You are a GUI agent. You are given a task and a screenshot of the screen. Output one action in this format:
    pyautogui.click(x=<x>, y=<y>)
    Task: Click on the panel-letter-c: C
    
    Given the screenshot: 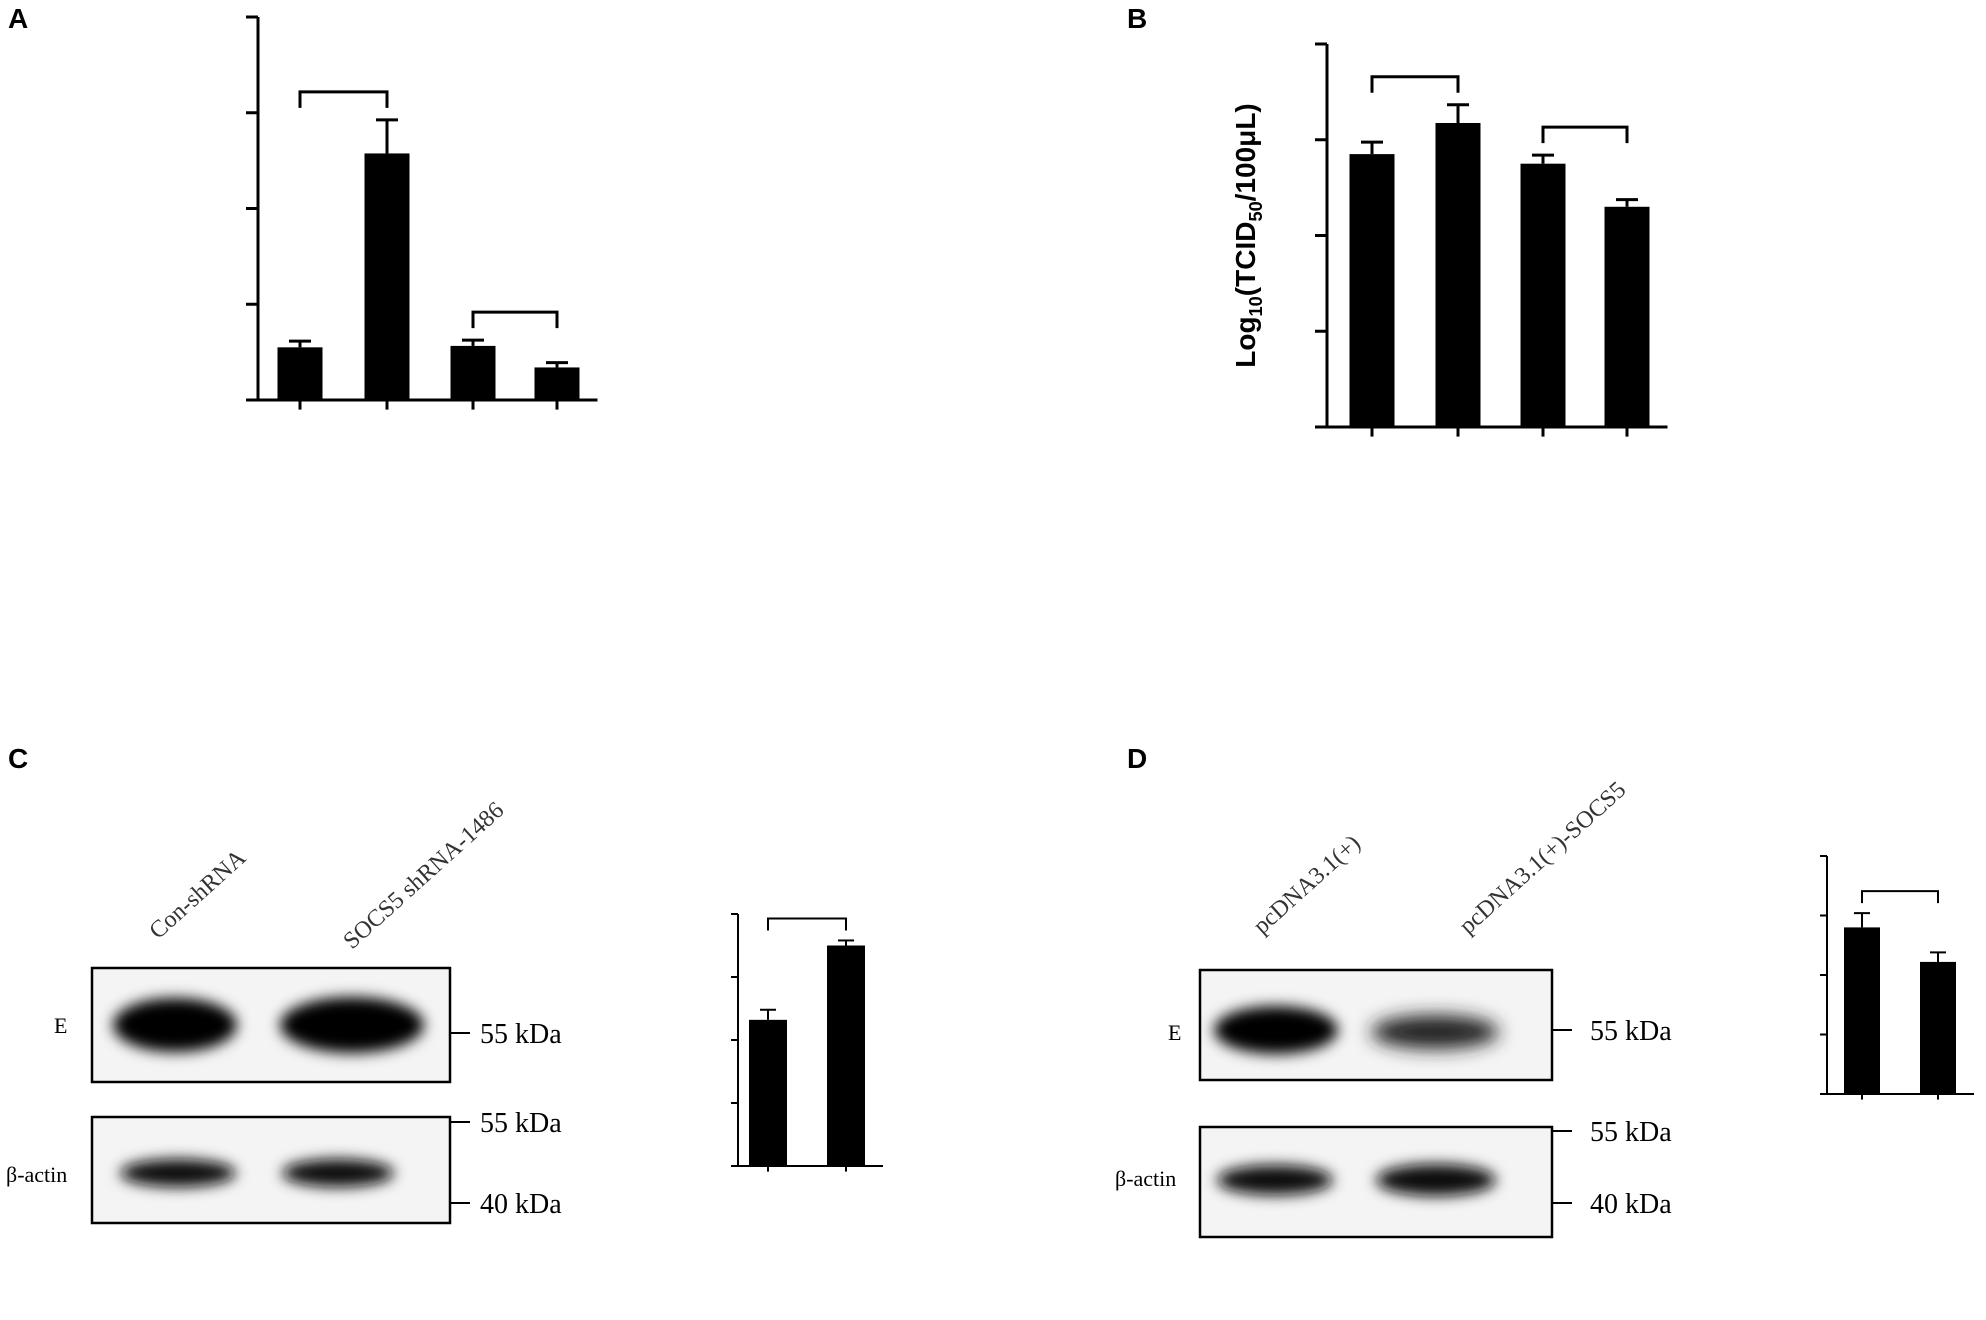 What is the action you would take?
    pyautogui.click(x=18, y=758)
    